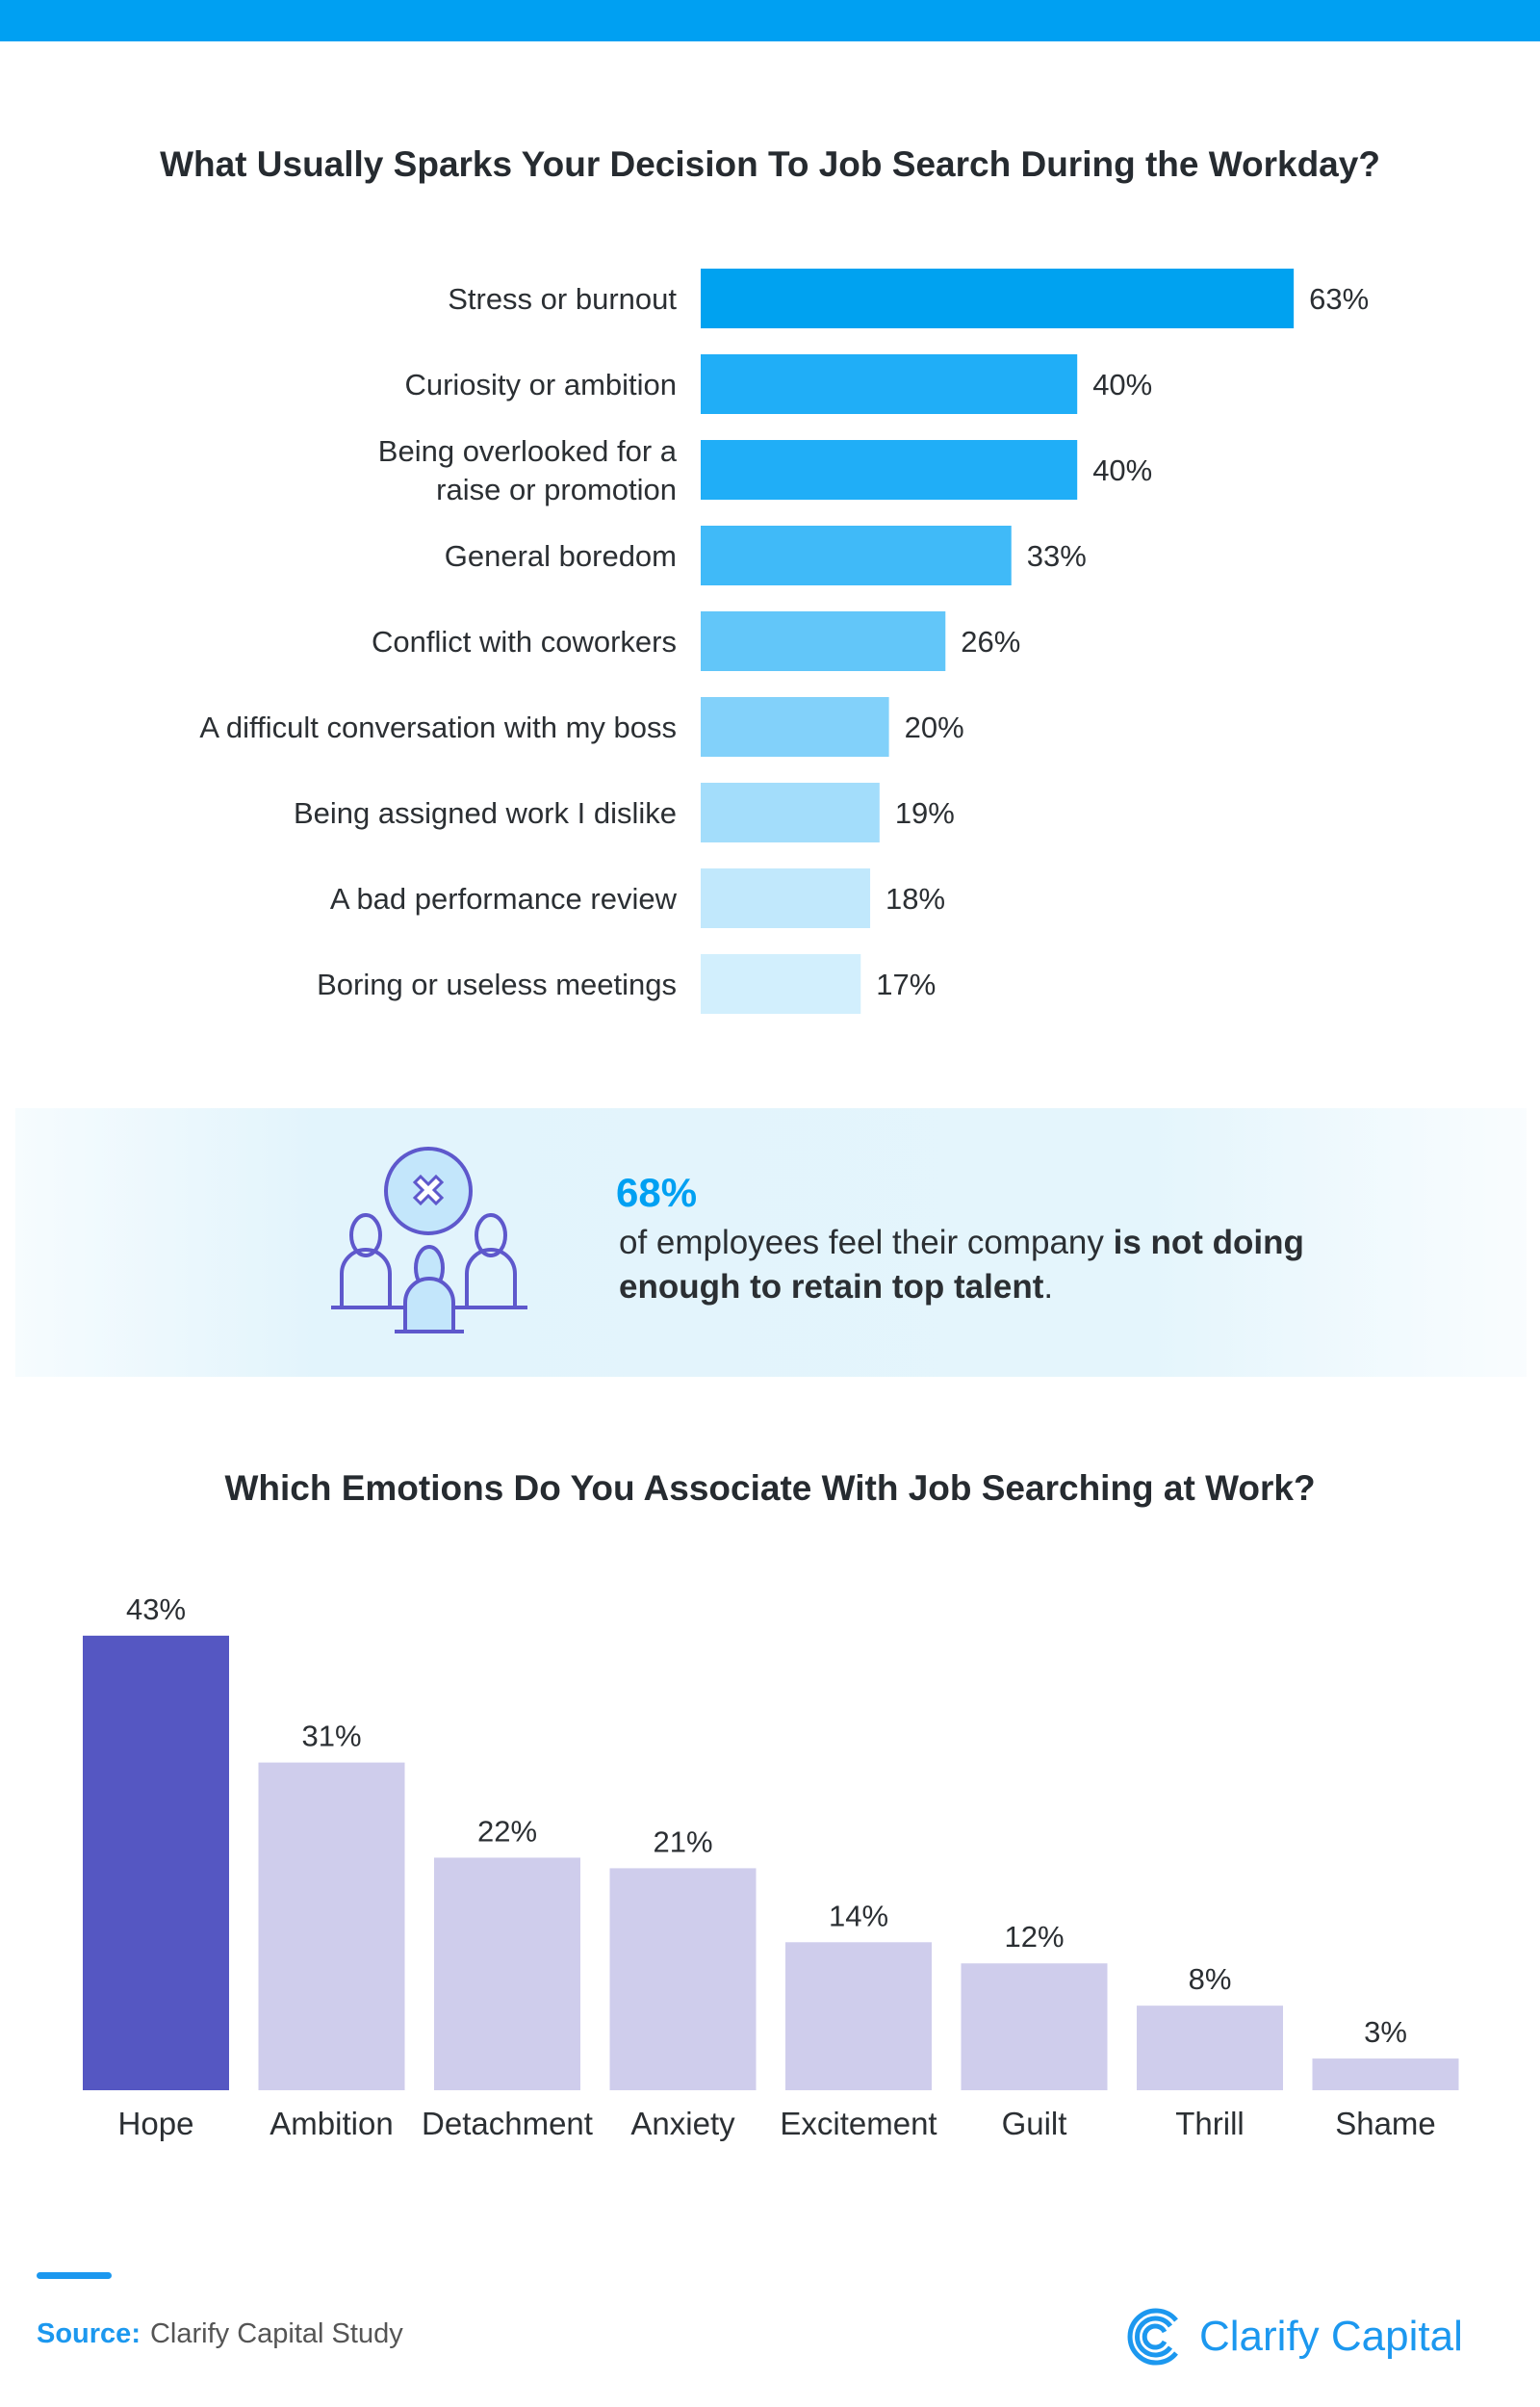 The height and width of the screenshot is (2407, 1540). Describe the element at coordinates (1057, 556) in the screenshot. I see `data-label: 33%` at that location.